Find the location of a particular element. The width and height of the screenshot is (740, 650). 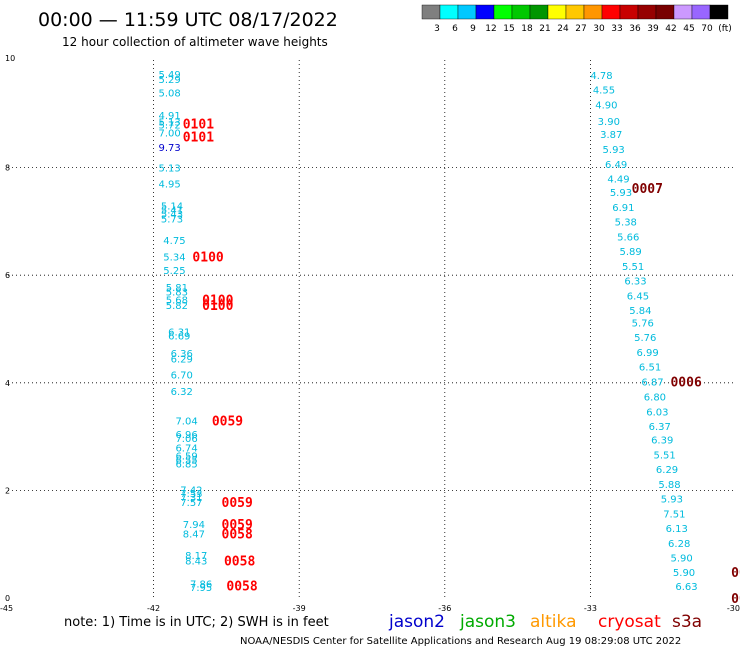

chart-title: 00:00 — 11:59 UTC 08/17/2022 is located at coordinates (188, 20).